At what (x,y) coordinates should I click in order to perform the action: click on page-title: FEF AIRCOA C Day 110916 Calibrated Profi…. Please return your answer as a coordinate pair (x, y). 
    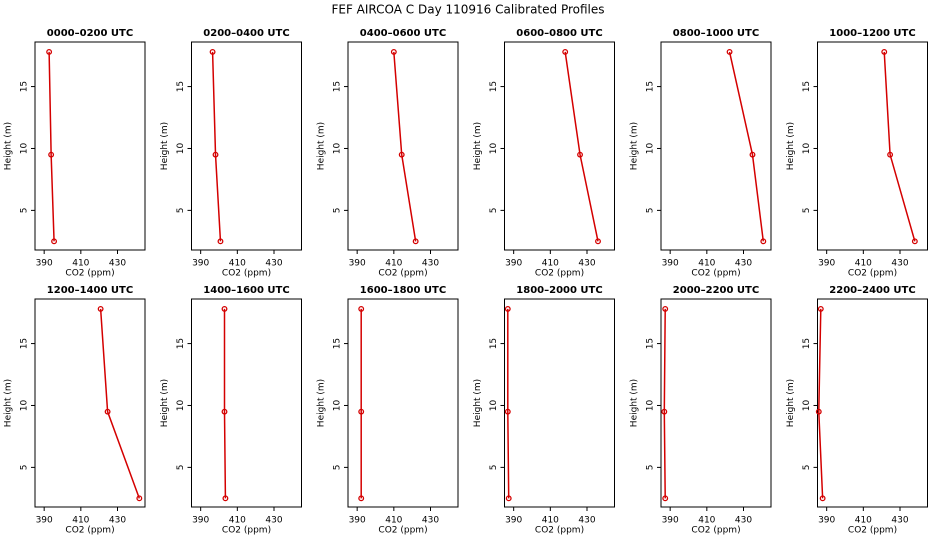
    Looking at the image, I should click on (467, 10).